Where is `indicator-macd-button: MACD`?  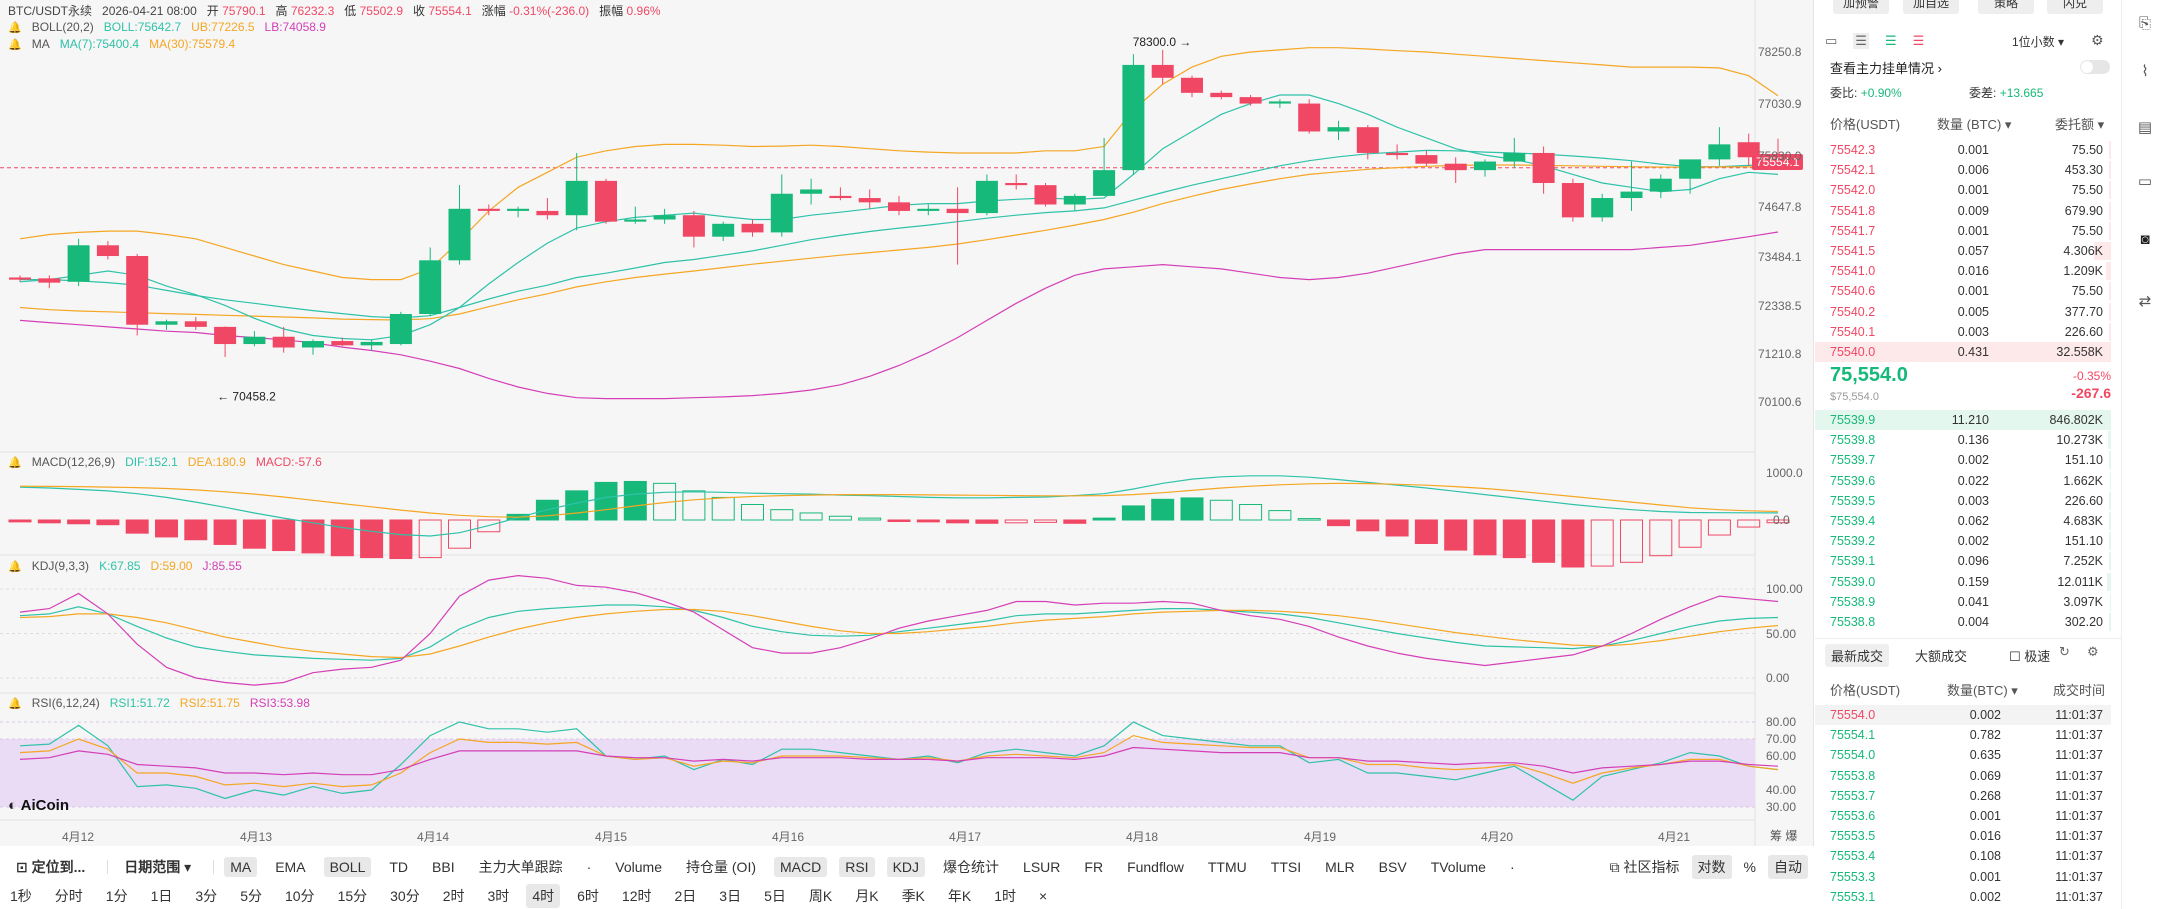 indicator-macd-button: MACD is located at coordinates (801, 867).